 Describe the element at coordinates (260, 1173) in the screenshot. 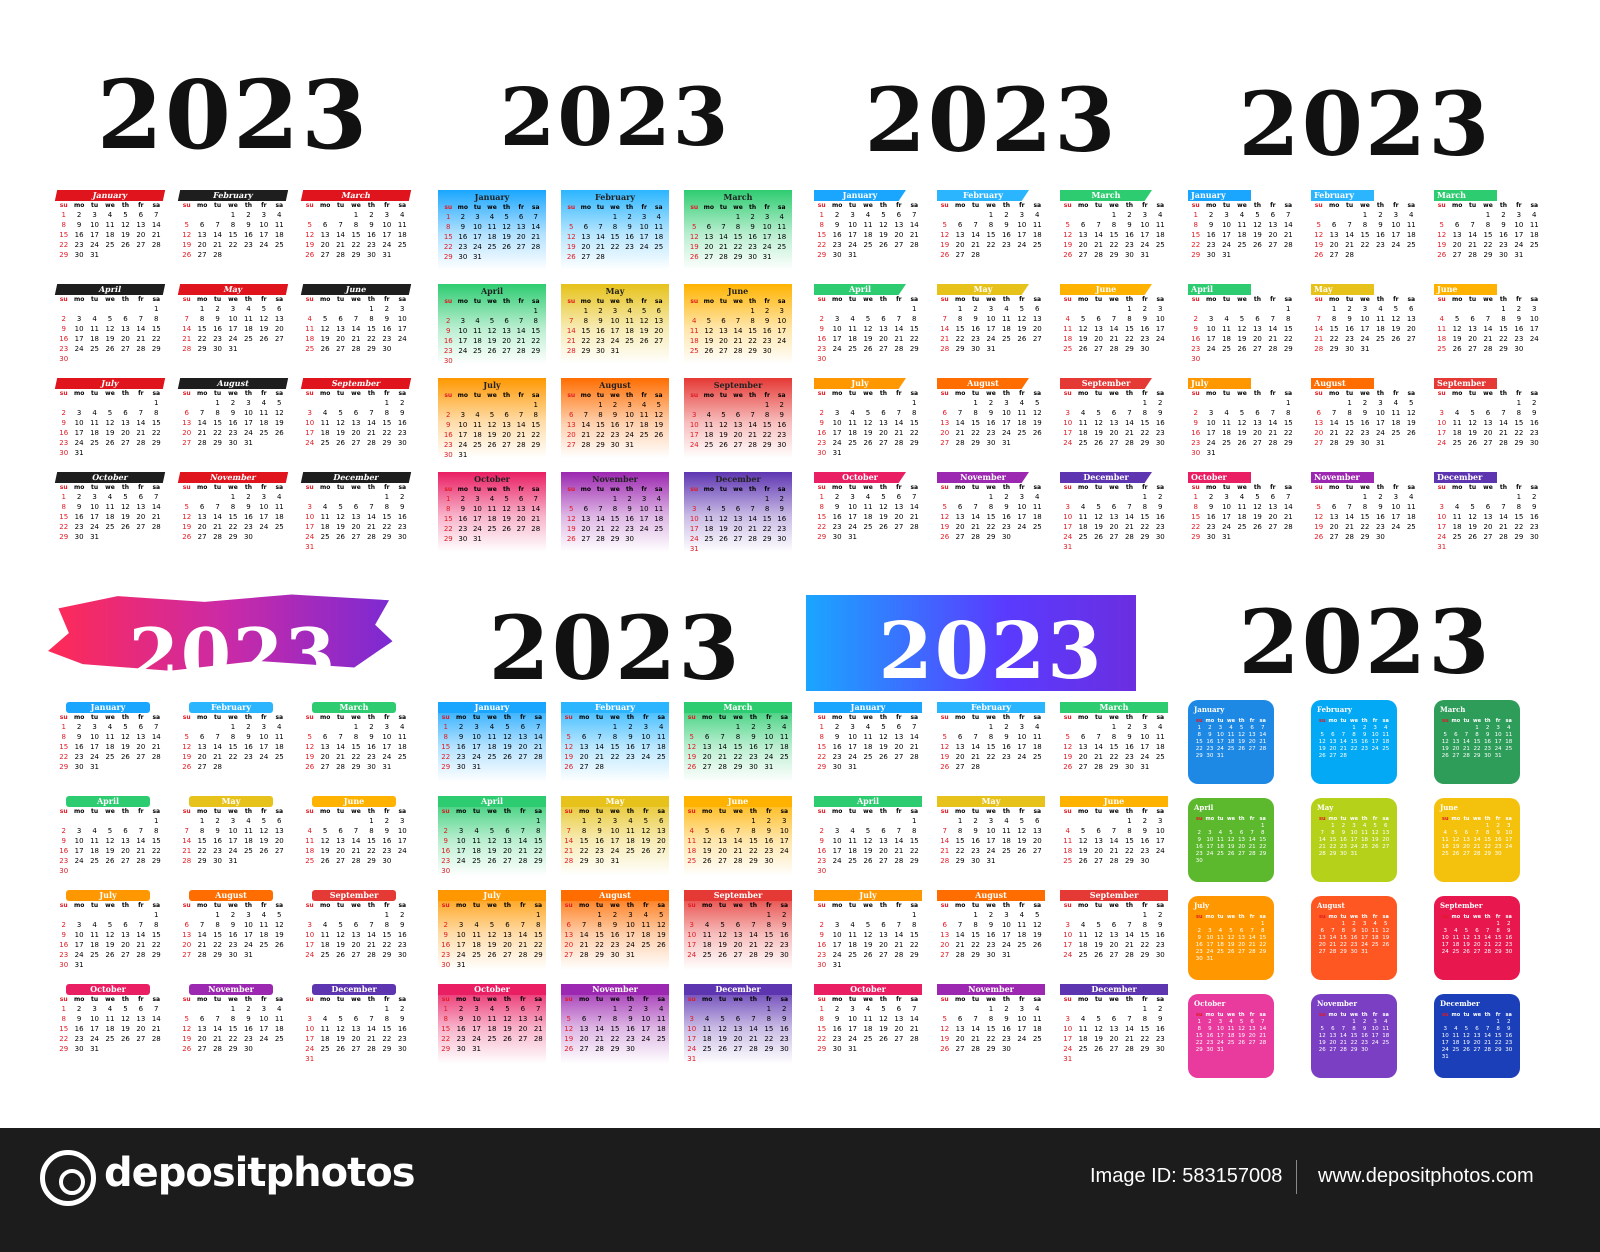

I see `brand-logo-text: depositphotos` at that location.